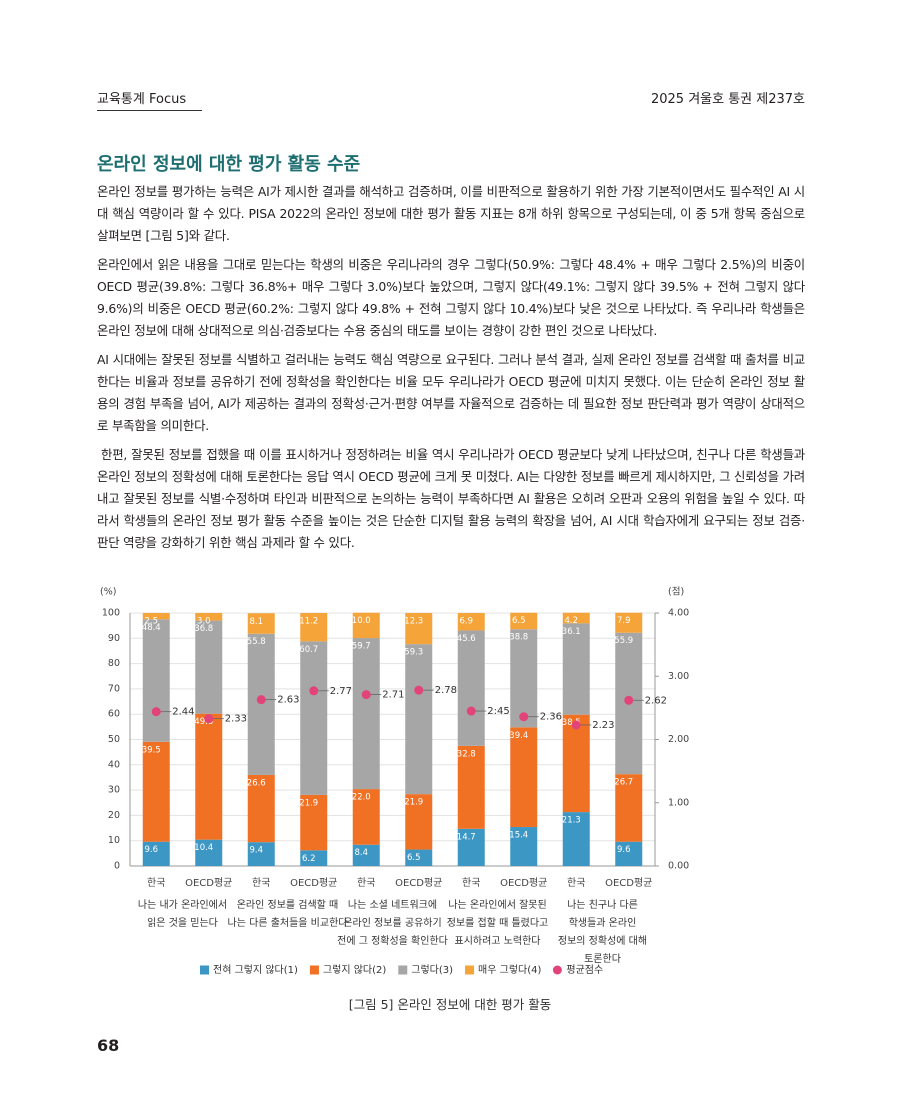 Image resolution: width=900 pixels, height=1114 pixels. I want to click on legend-label: 그렇다(3), so click(432, 969).